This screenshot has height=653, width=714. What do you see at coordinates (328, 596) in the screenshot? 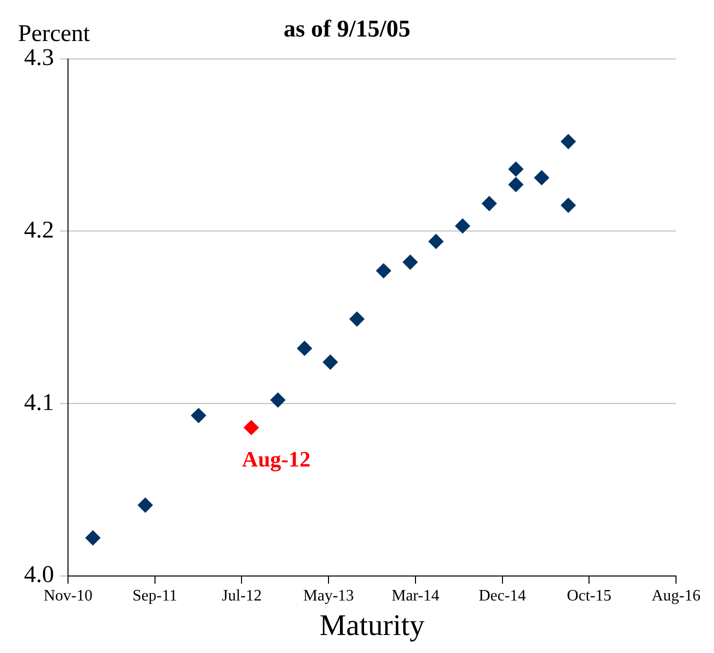
I see `x-tick-label: May-13` at bounding box center [328, 596].